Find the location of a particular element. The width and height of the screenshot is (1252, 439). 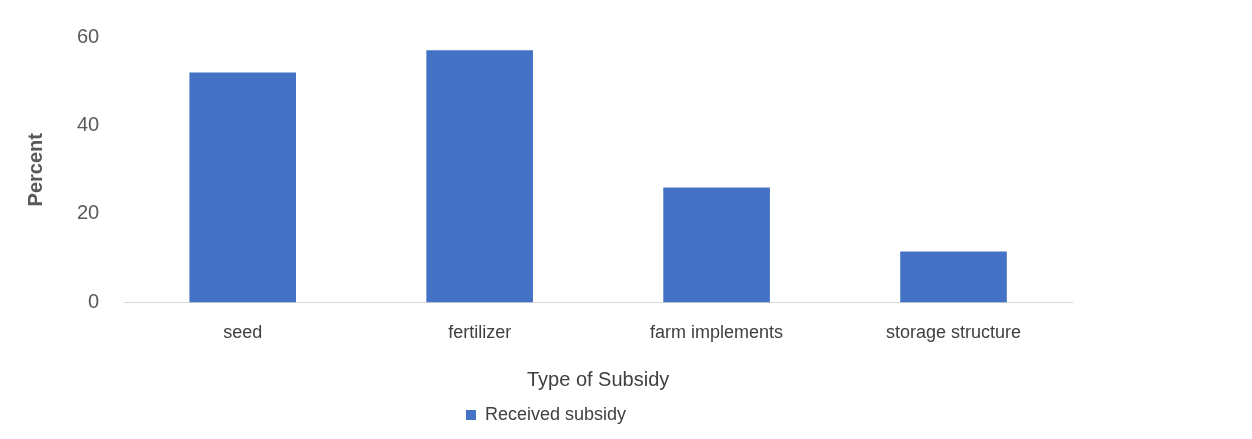

y-tick-label: 20 is located at coordinates (88, 212).